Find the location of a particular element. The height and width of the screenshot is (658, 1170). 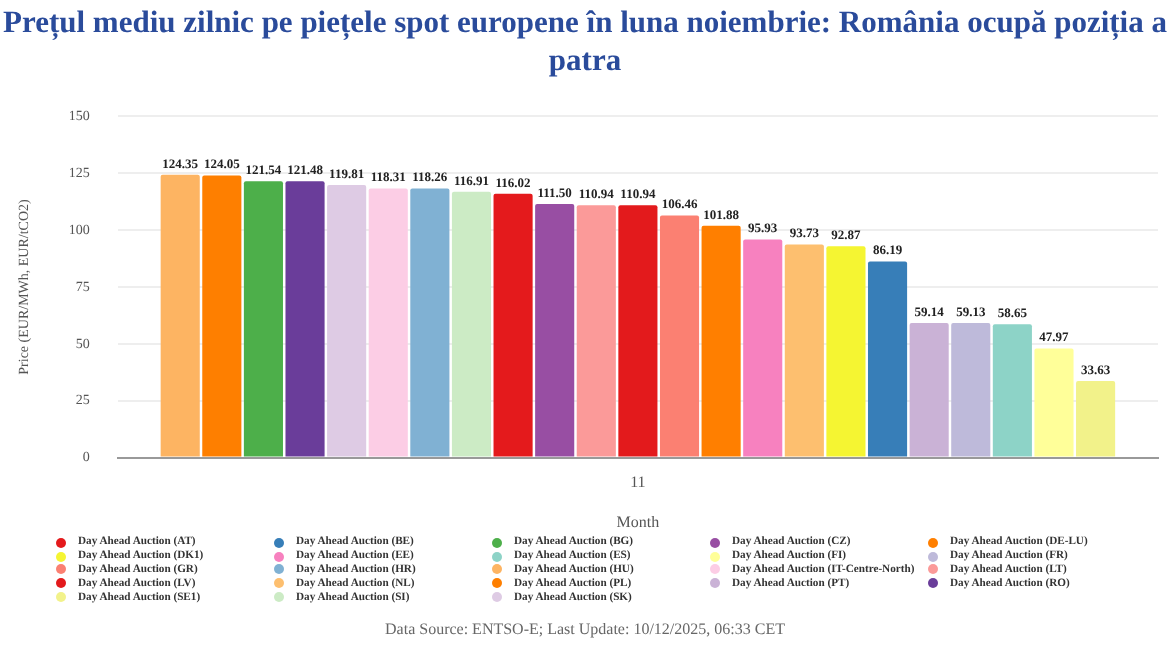

source-note: Data Source: ENTSO-E; Last Update: 10/12/2025, 06:33 CET is located at coordinates (585, 629).